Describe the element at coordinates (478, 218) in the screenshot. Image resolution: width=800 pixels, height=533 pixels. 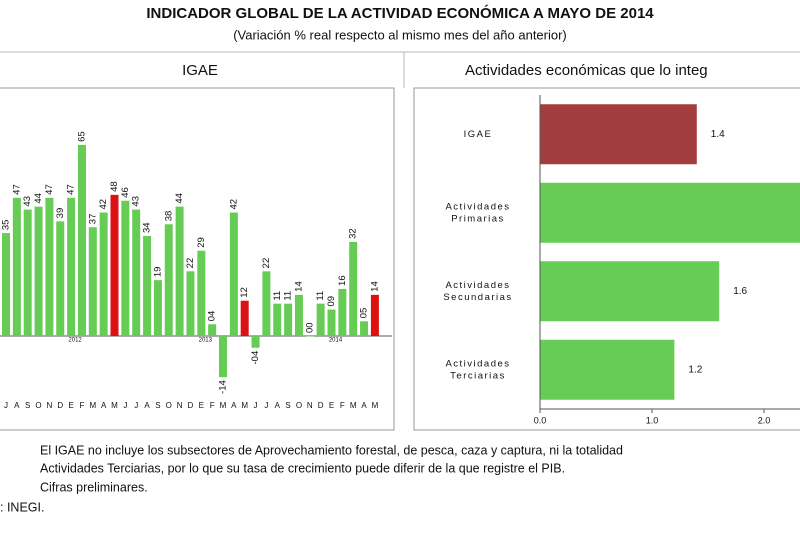
I see `category-label: Primarias` at that location.